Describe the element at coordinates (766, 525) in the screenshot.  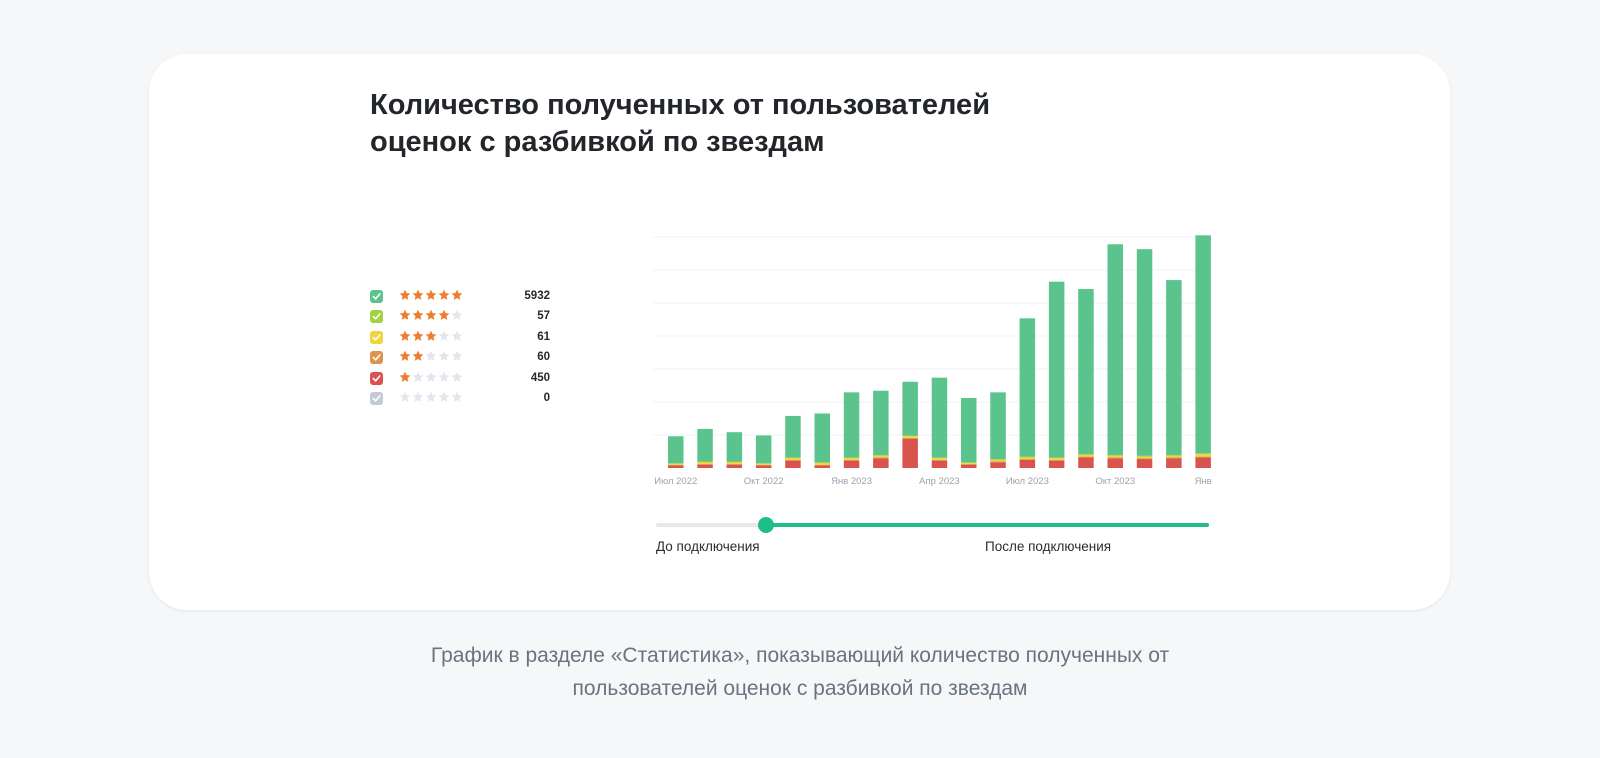
I see `slider-knob` at that location.